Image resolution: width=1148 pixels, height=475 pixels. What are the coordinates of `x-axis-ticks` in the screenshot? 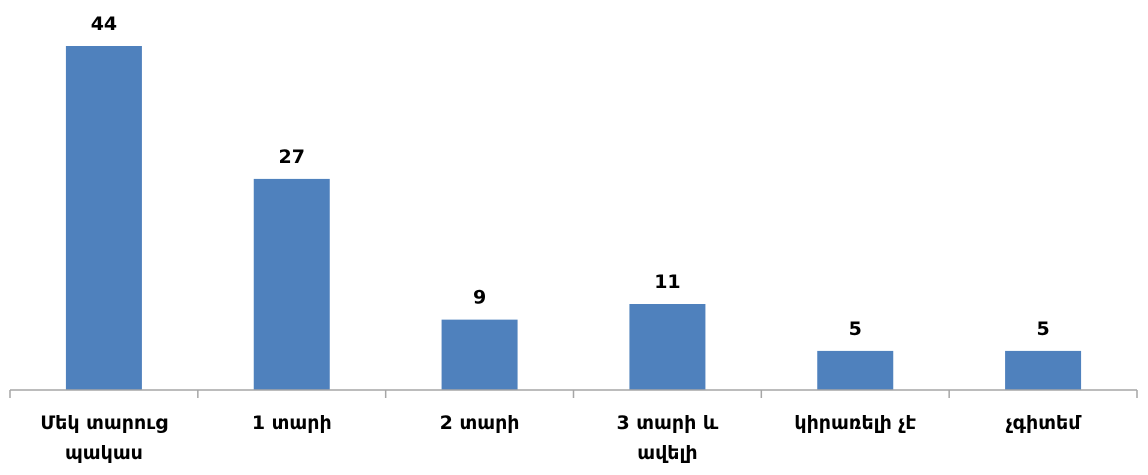 It's located at (573, 394).